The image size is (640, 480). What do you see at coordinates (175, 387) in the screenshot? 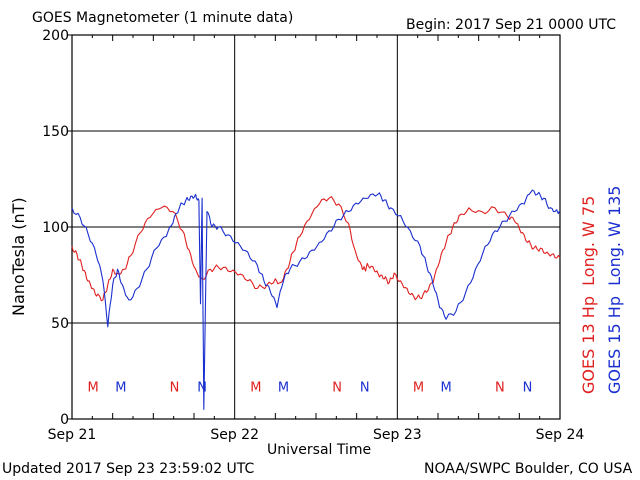
I see `marker-label-2: N` at bounding box center [175, 387].